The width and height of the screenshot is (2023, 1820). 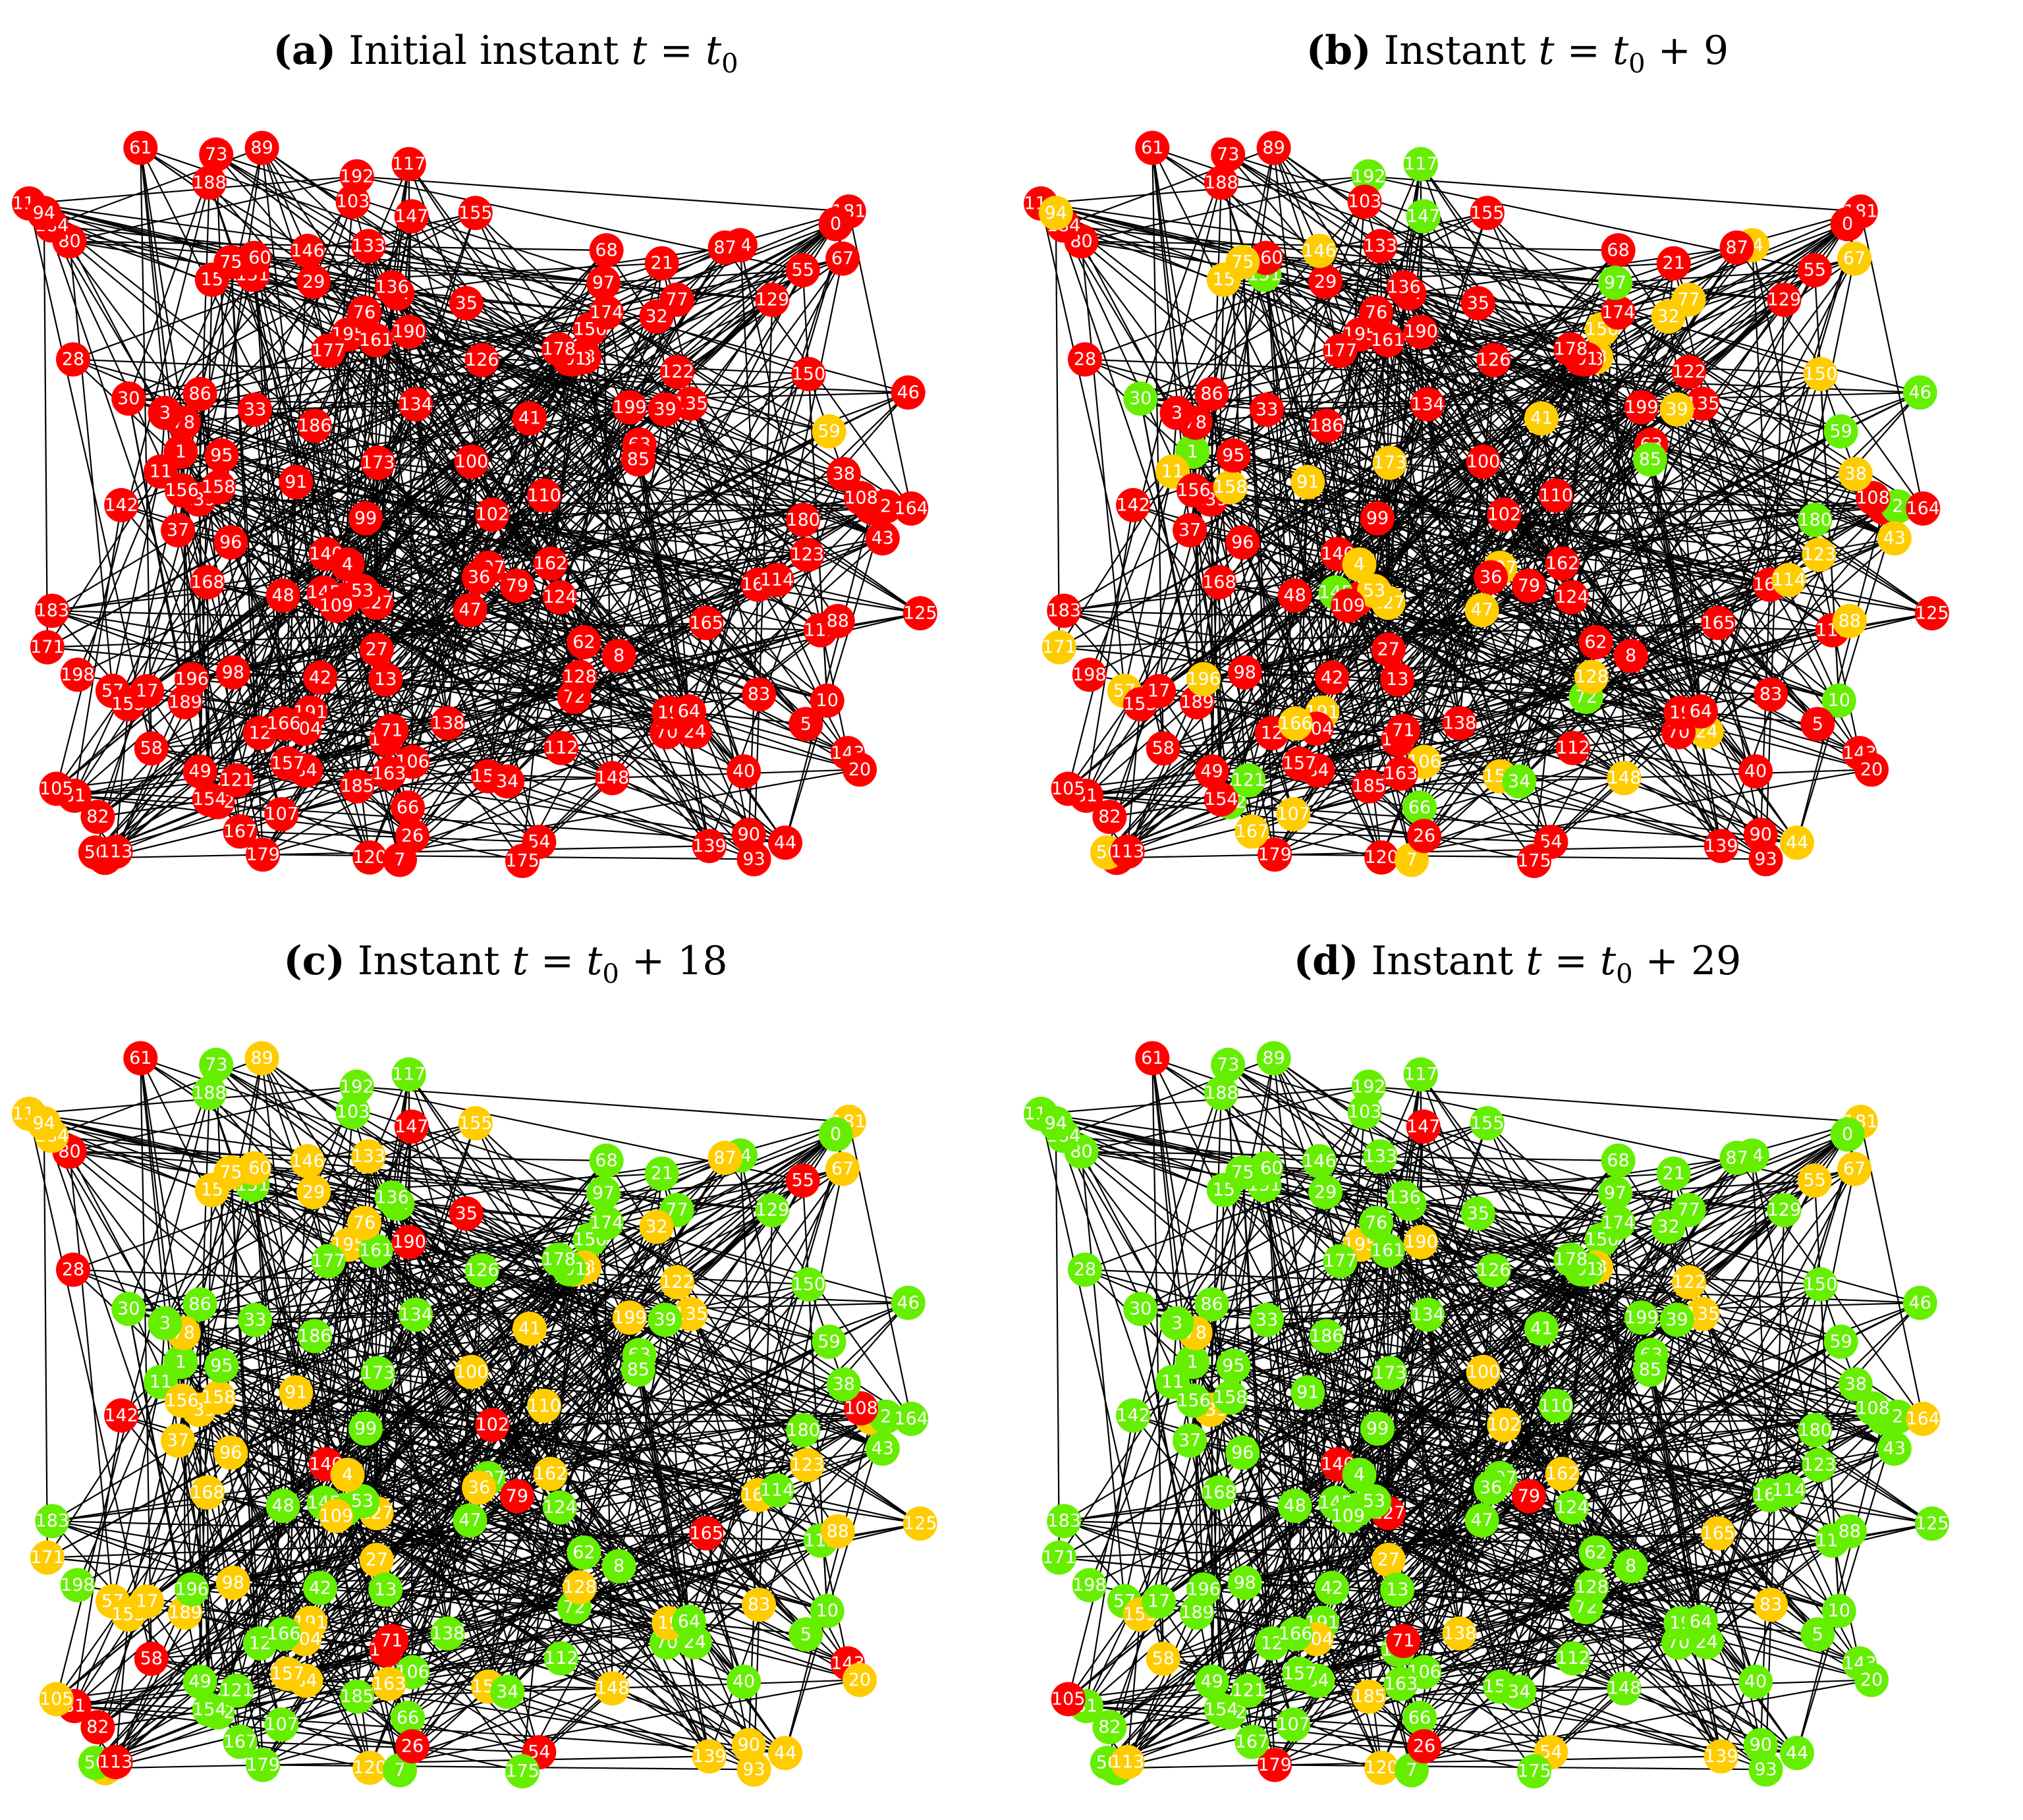 I want to click on node-26: 26, so click(x=412, y=836).